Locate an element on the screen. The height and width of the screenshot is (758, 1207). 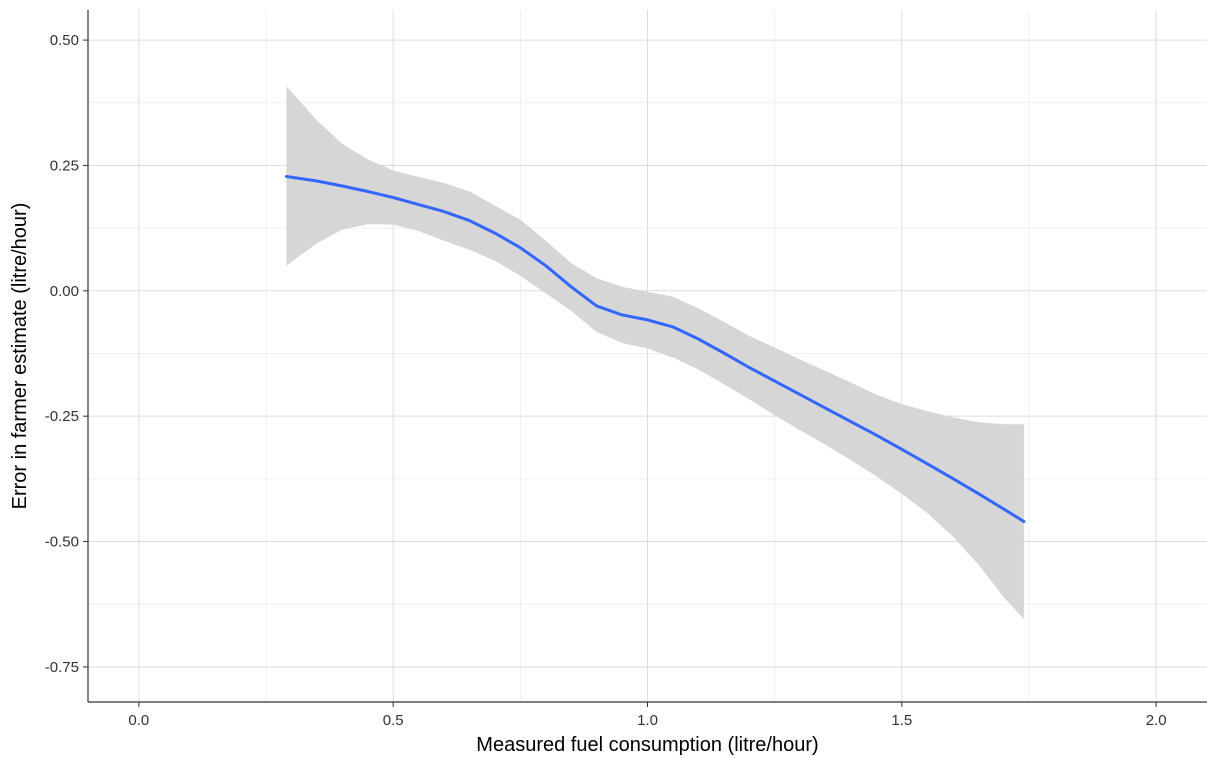
y-tick-label: 0.50 is located at coordinates (64, 40).